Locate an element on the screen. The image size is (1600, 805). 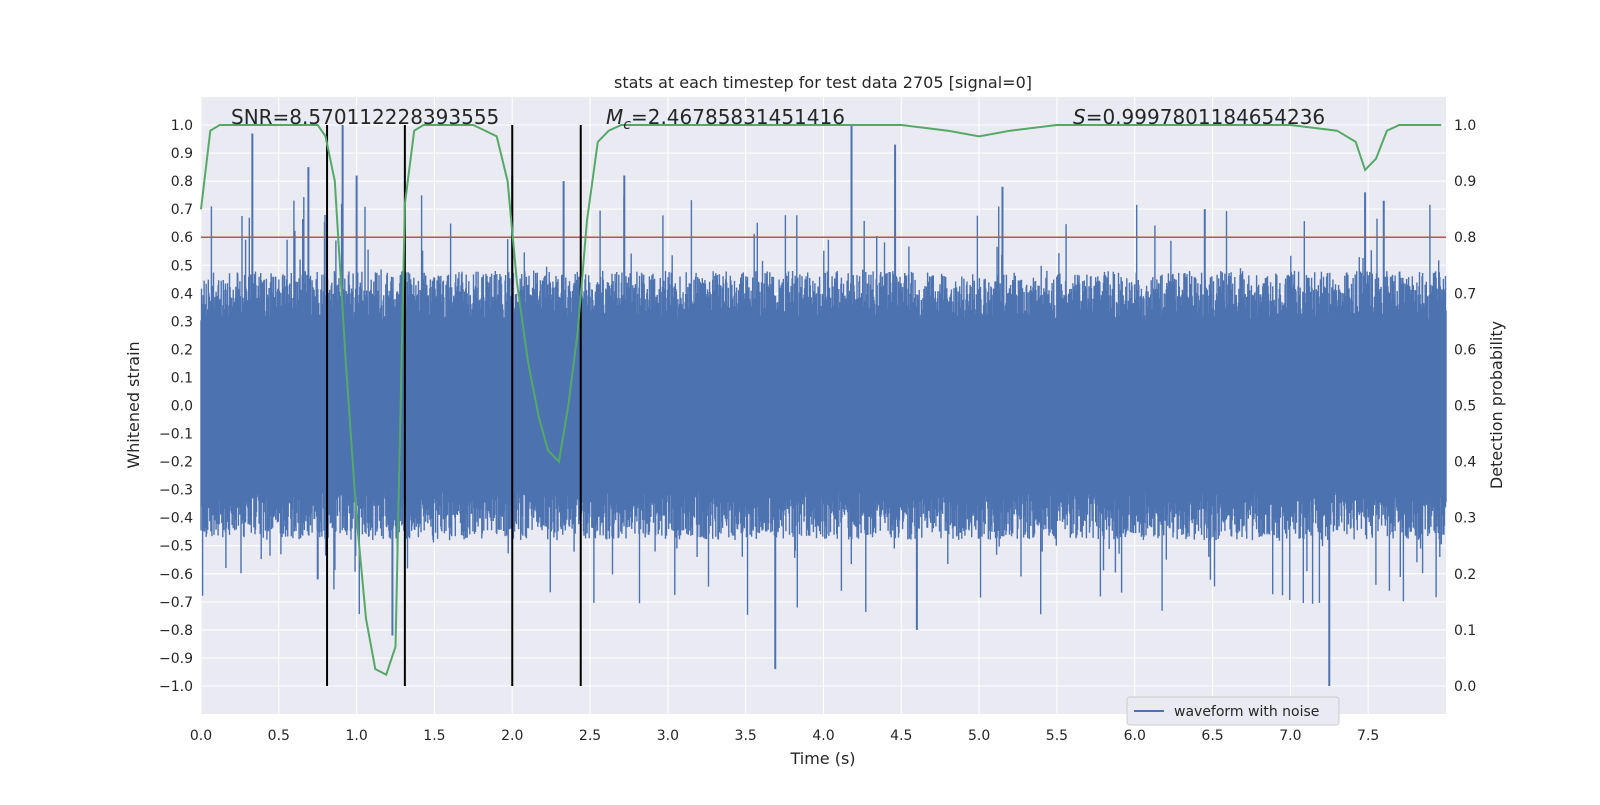
s-symbol: S is located at coordinates (1079, 117).